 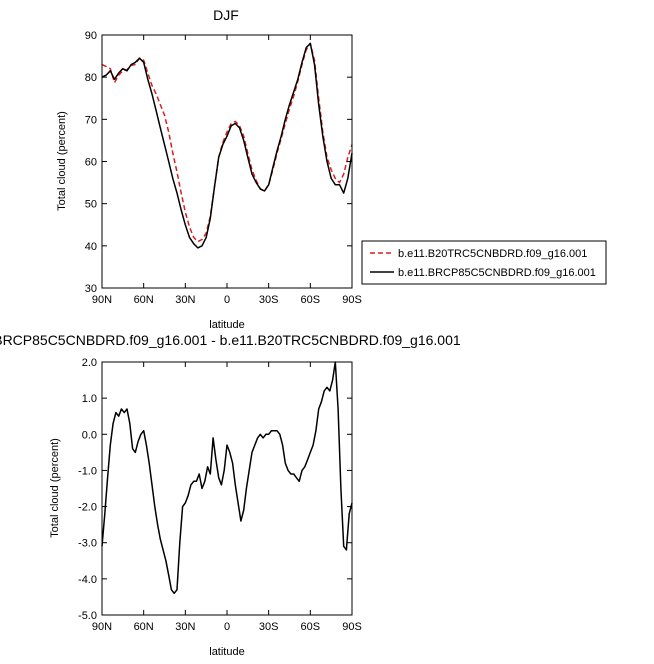 What do you see at coordinates (311, 627) in the screenshot?
I see `bottom-x-tick-label: 60S` at bounding box center [311, 627].